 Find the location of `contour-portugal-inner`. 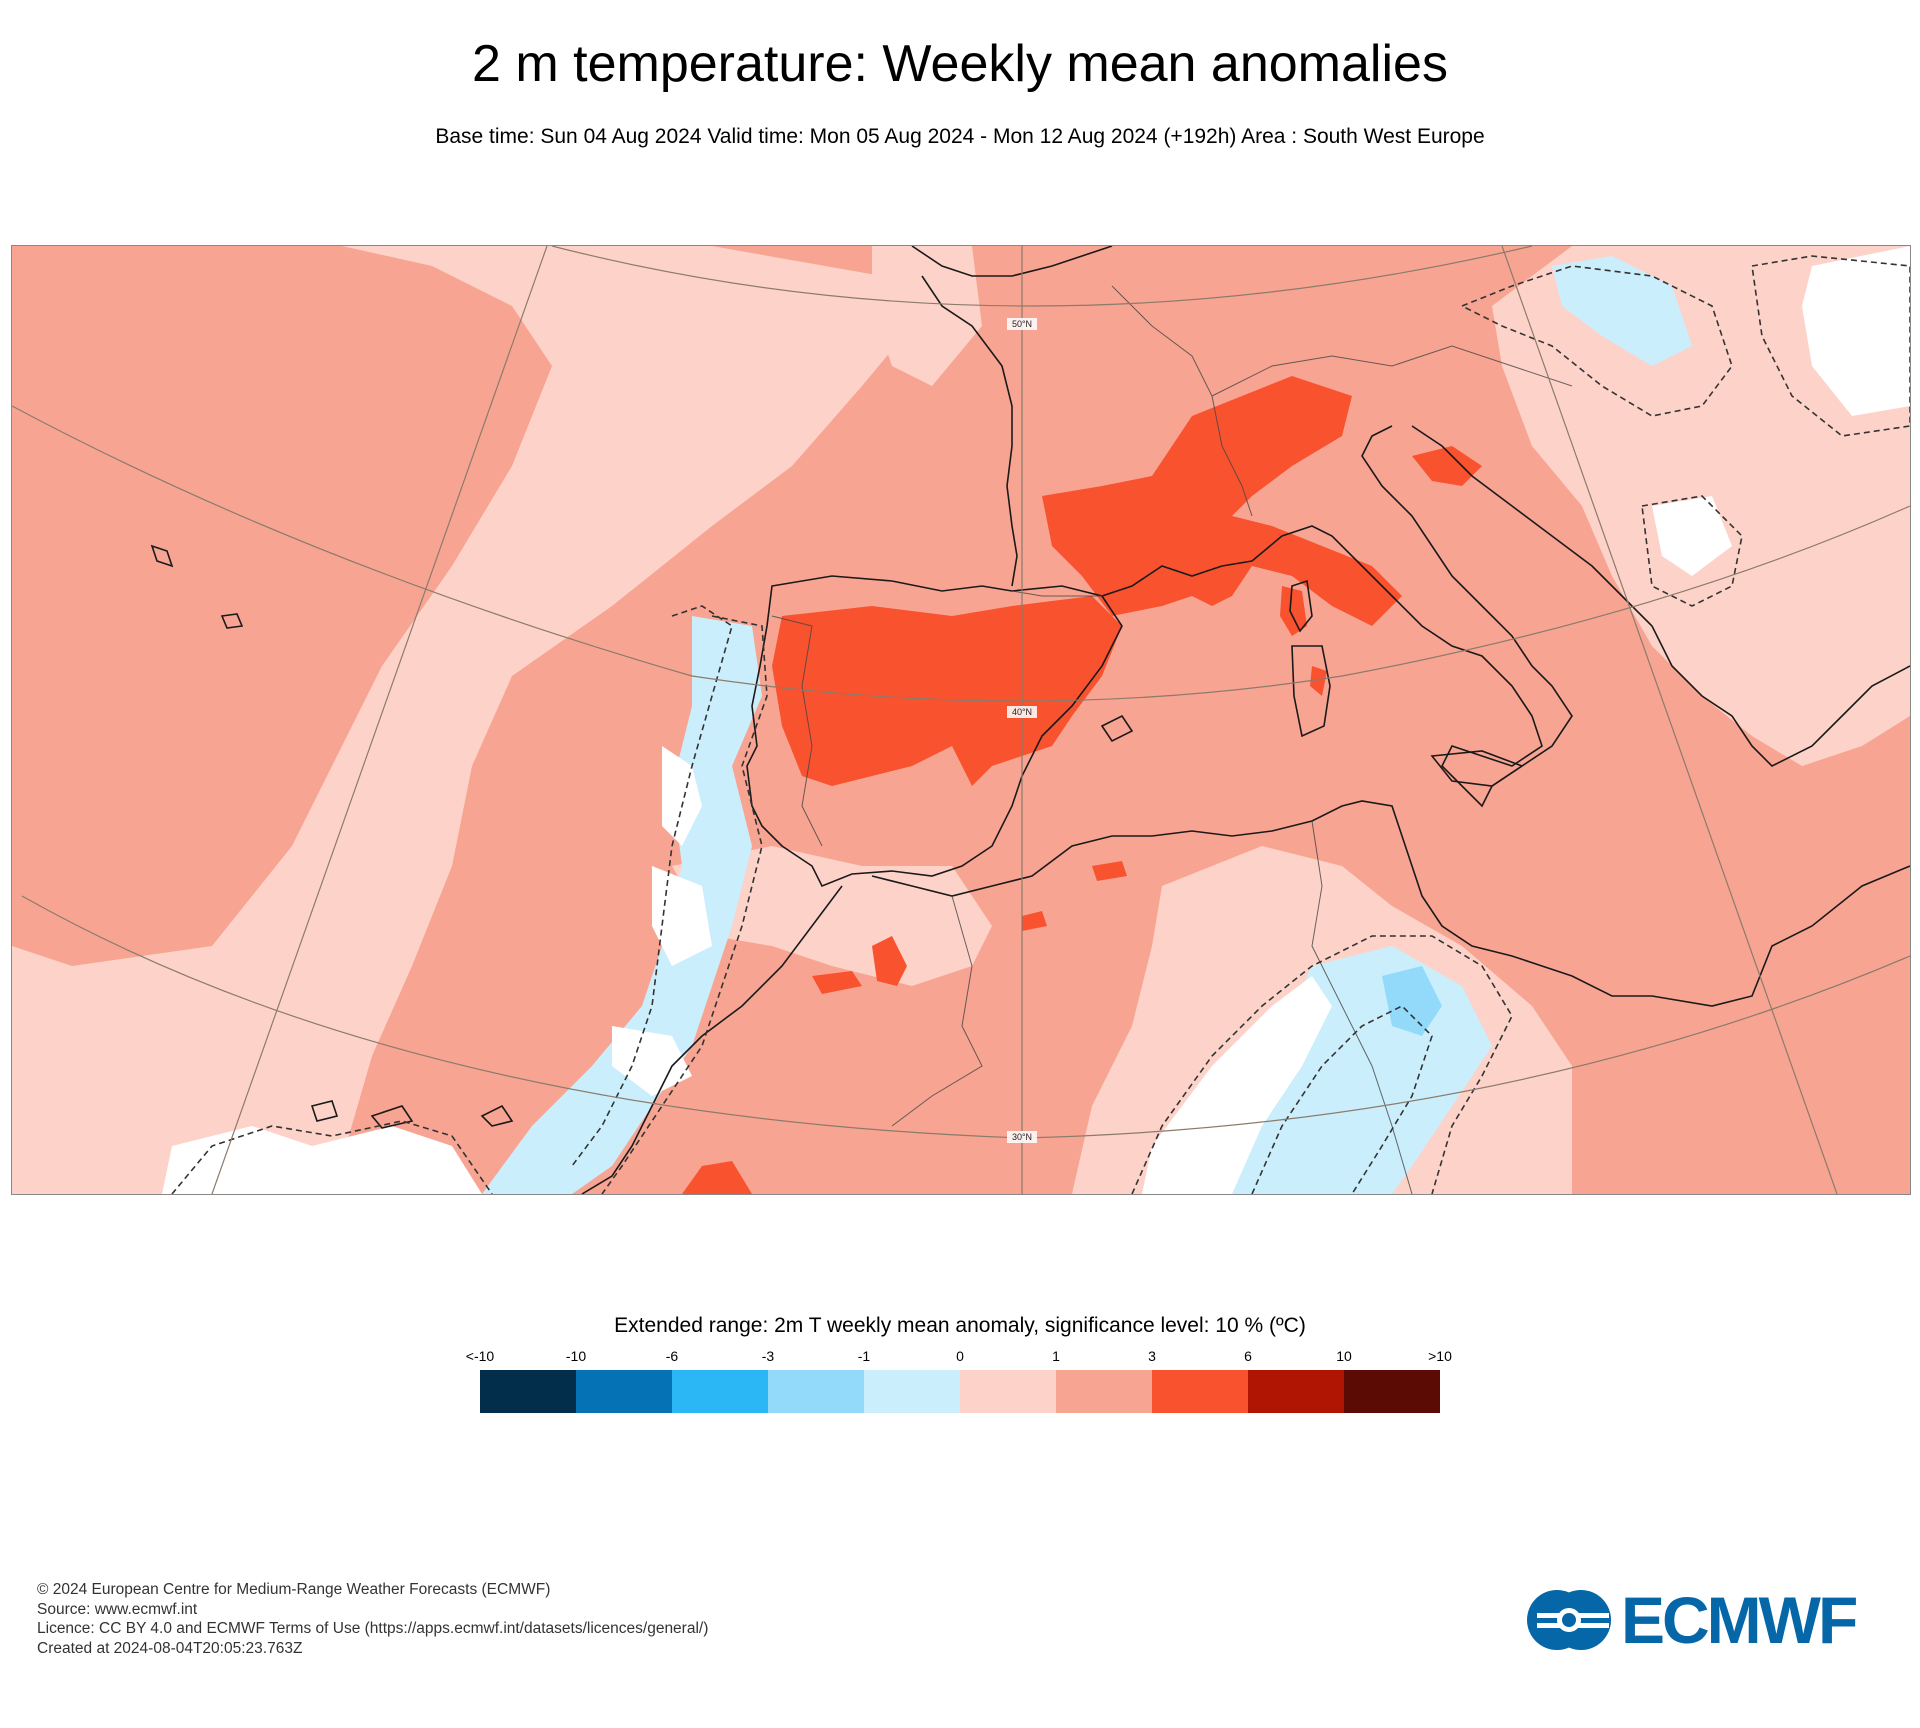

contour-portugal-inner is located at coordinates (652, 886).